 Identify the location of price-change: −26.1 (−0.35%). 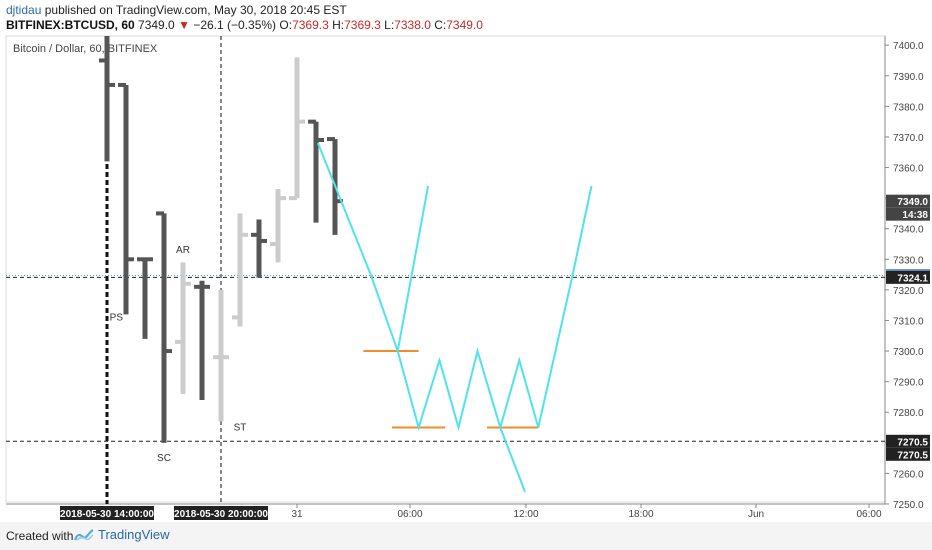
(235, 25).